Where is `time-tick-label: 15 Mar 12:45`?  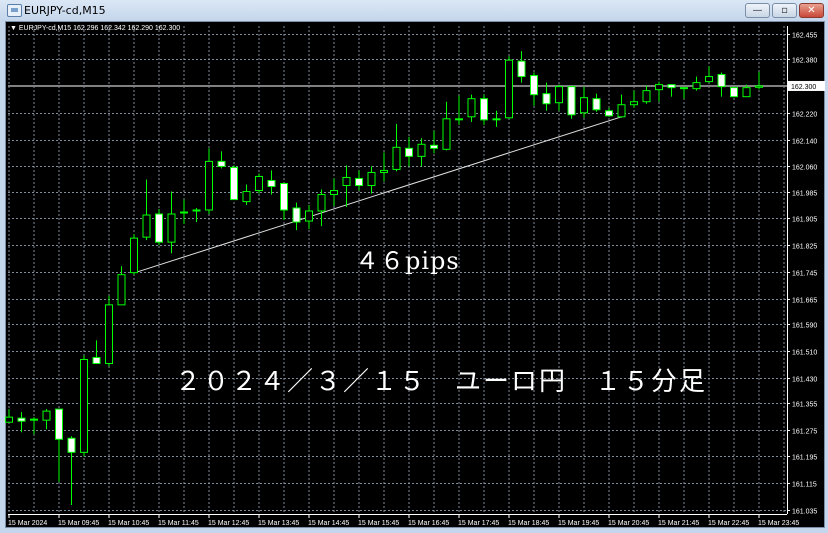
time-tick-label: 15 Mar 12:45 is located at coordinates (228, 523).